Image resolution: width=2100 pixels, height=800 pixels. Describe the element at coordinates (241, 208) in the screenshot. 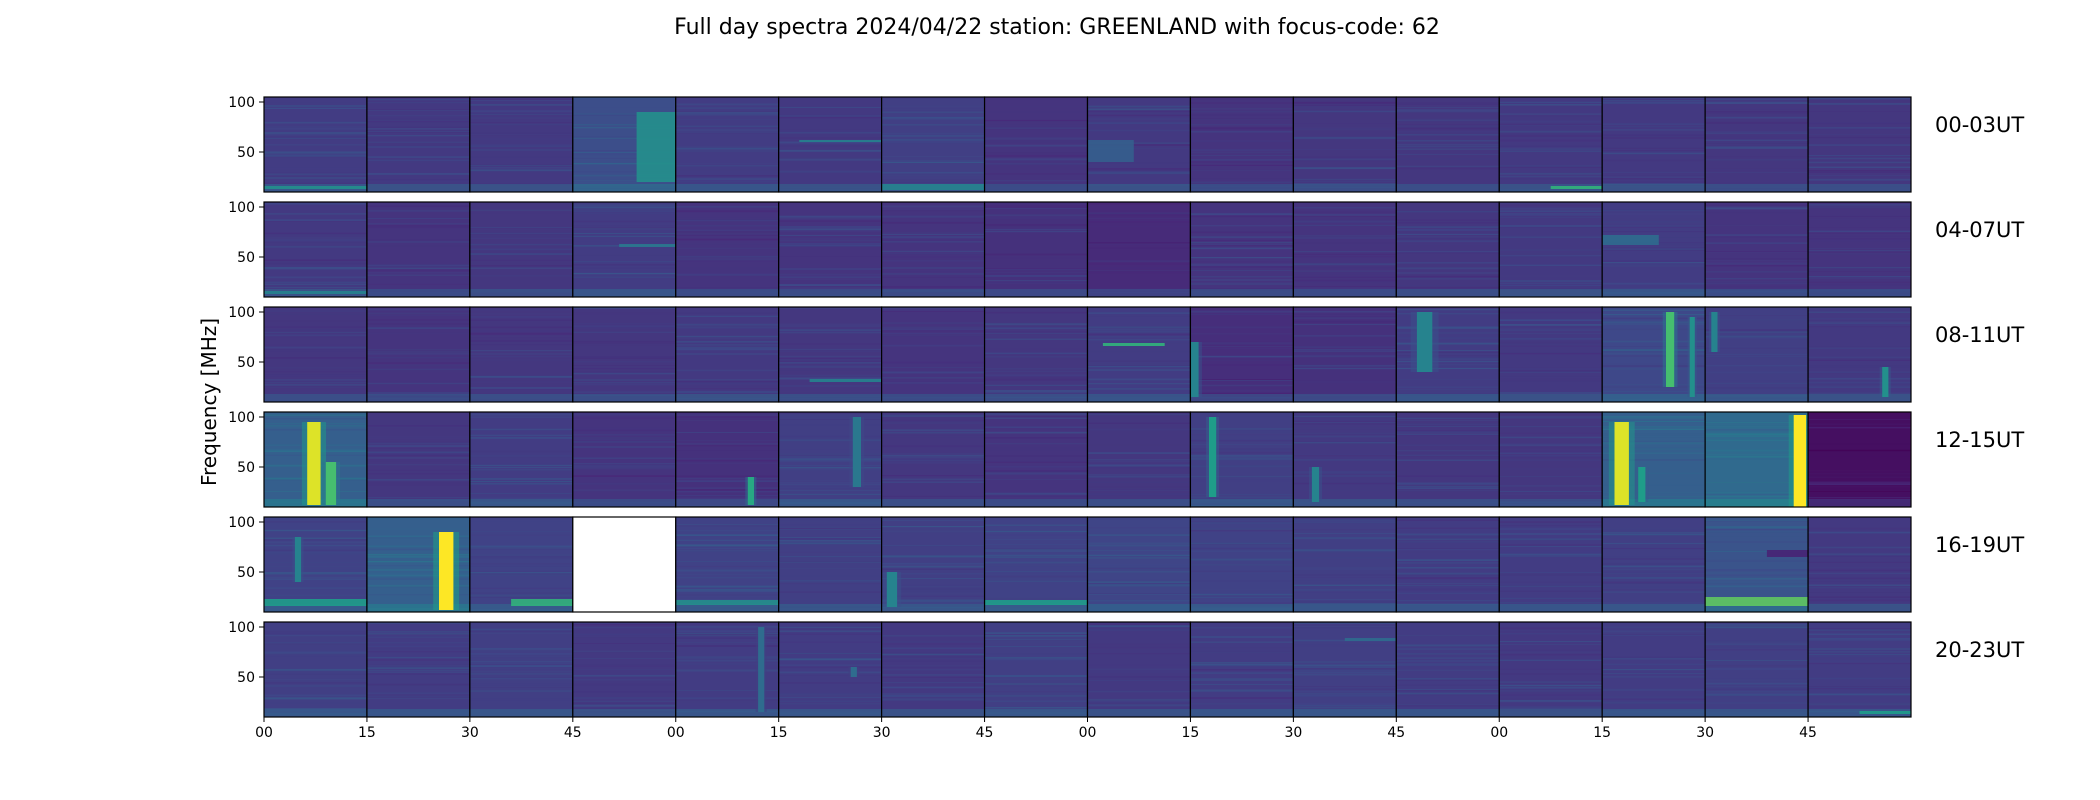

I see `y-tick-label: 100` at that location.